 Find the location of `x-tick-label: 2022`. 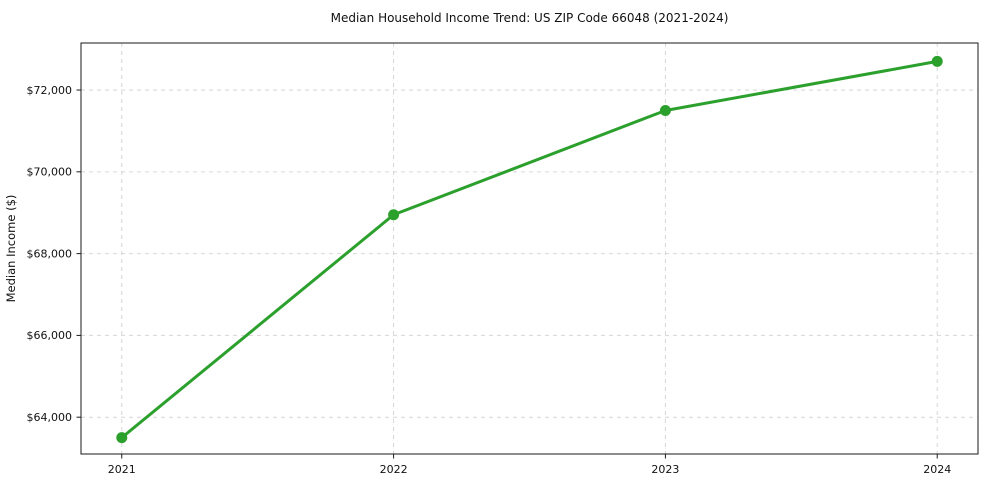

x-tick-label: 2022 is located at coordinates (394, 469).